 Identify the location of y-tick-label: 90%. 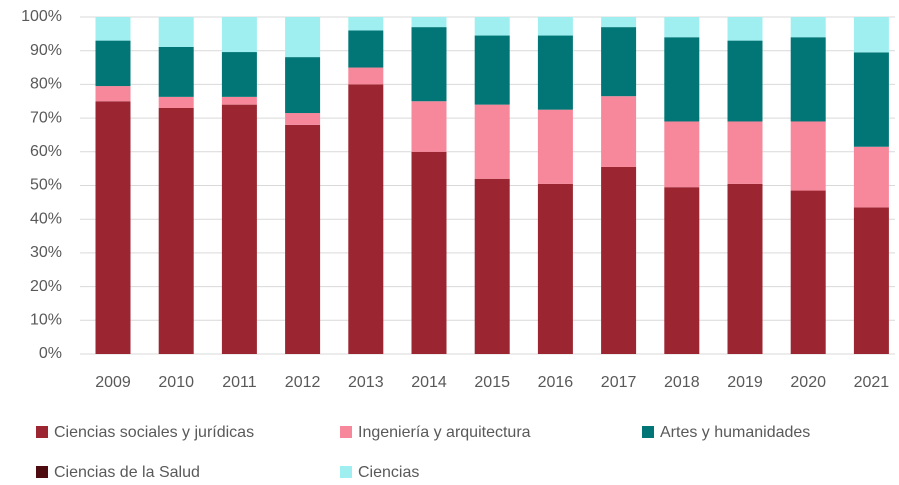
(46, 50).